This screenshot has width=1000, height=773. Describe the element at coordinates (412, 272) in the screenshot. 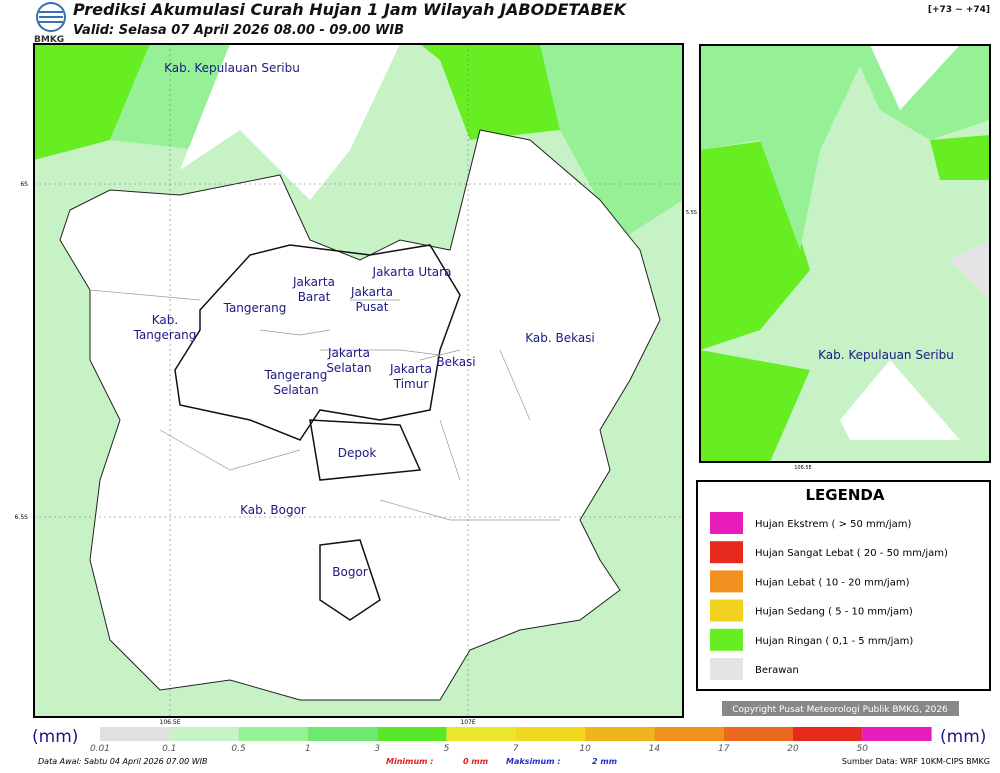

I see `region-label: Jakarta Utara` at that location.